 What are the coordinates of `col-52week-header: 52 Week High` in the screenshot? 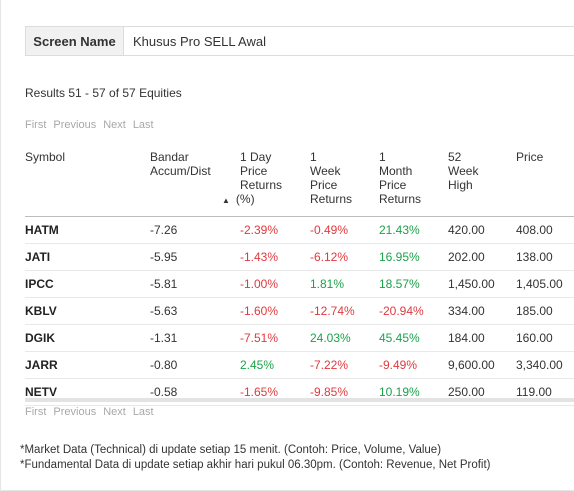 It's located at (482, 181).